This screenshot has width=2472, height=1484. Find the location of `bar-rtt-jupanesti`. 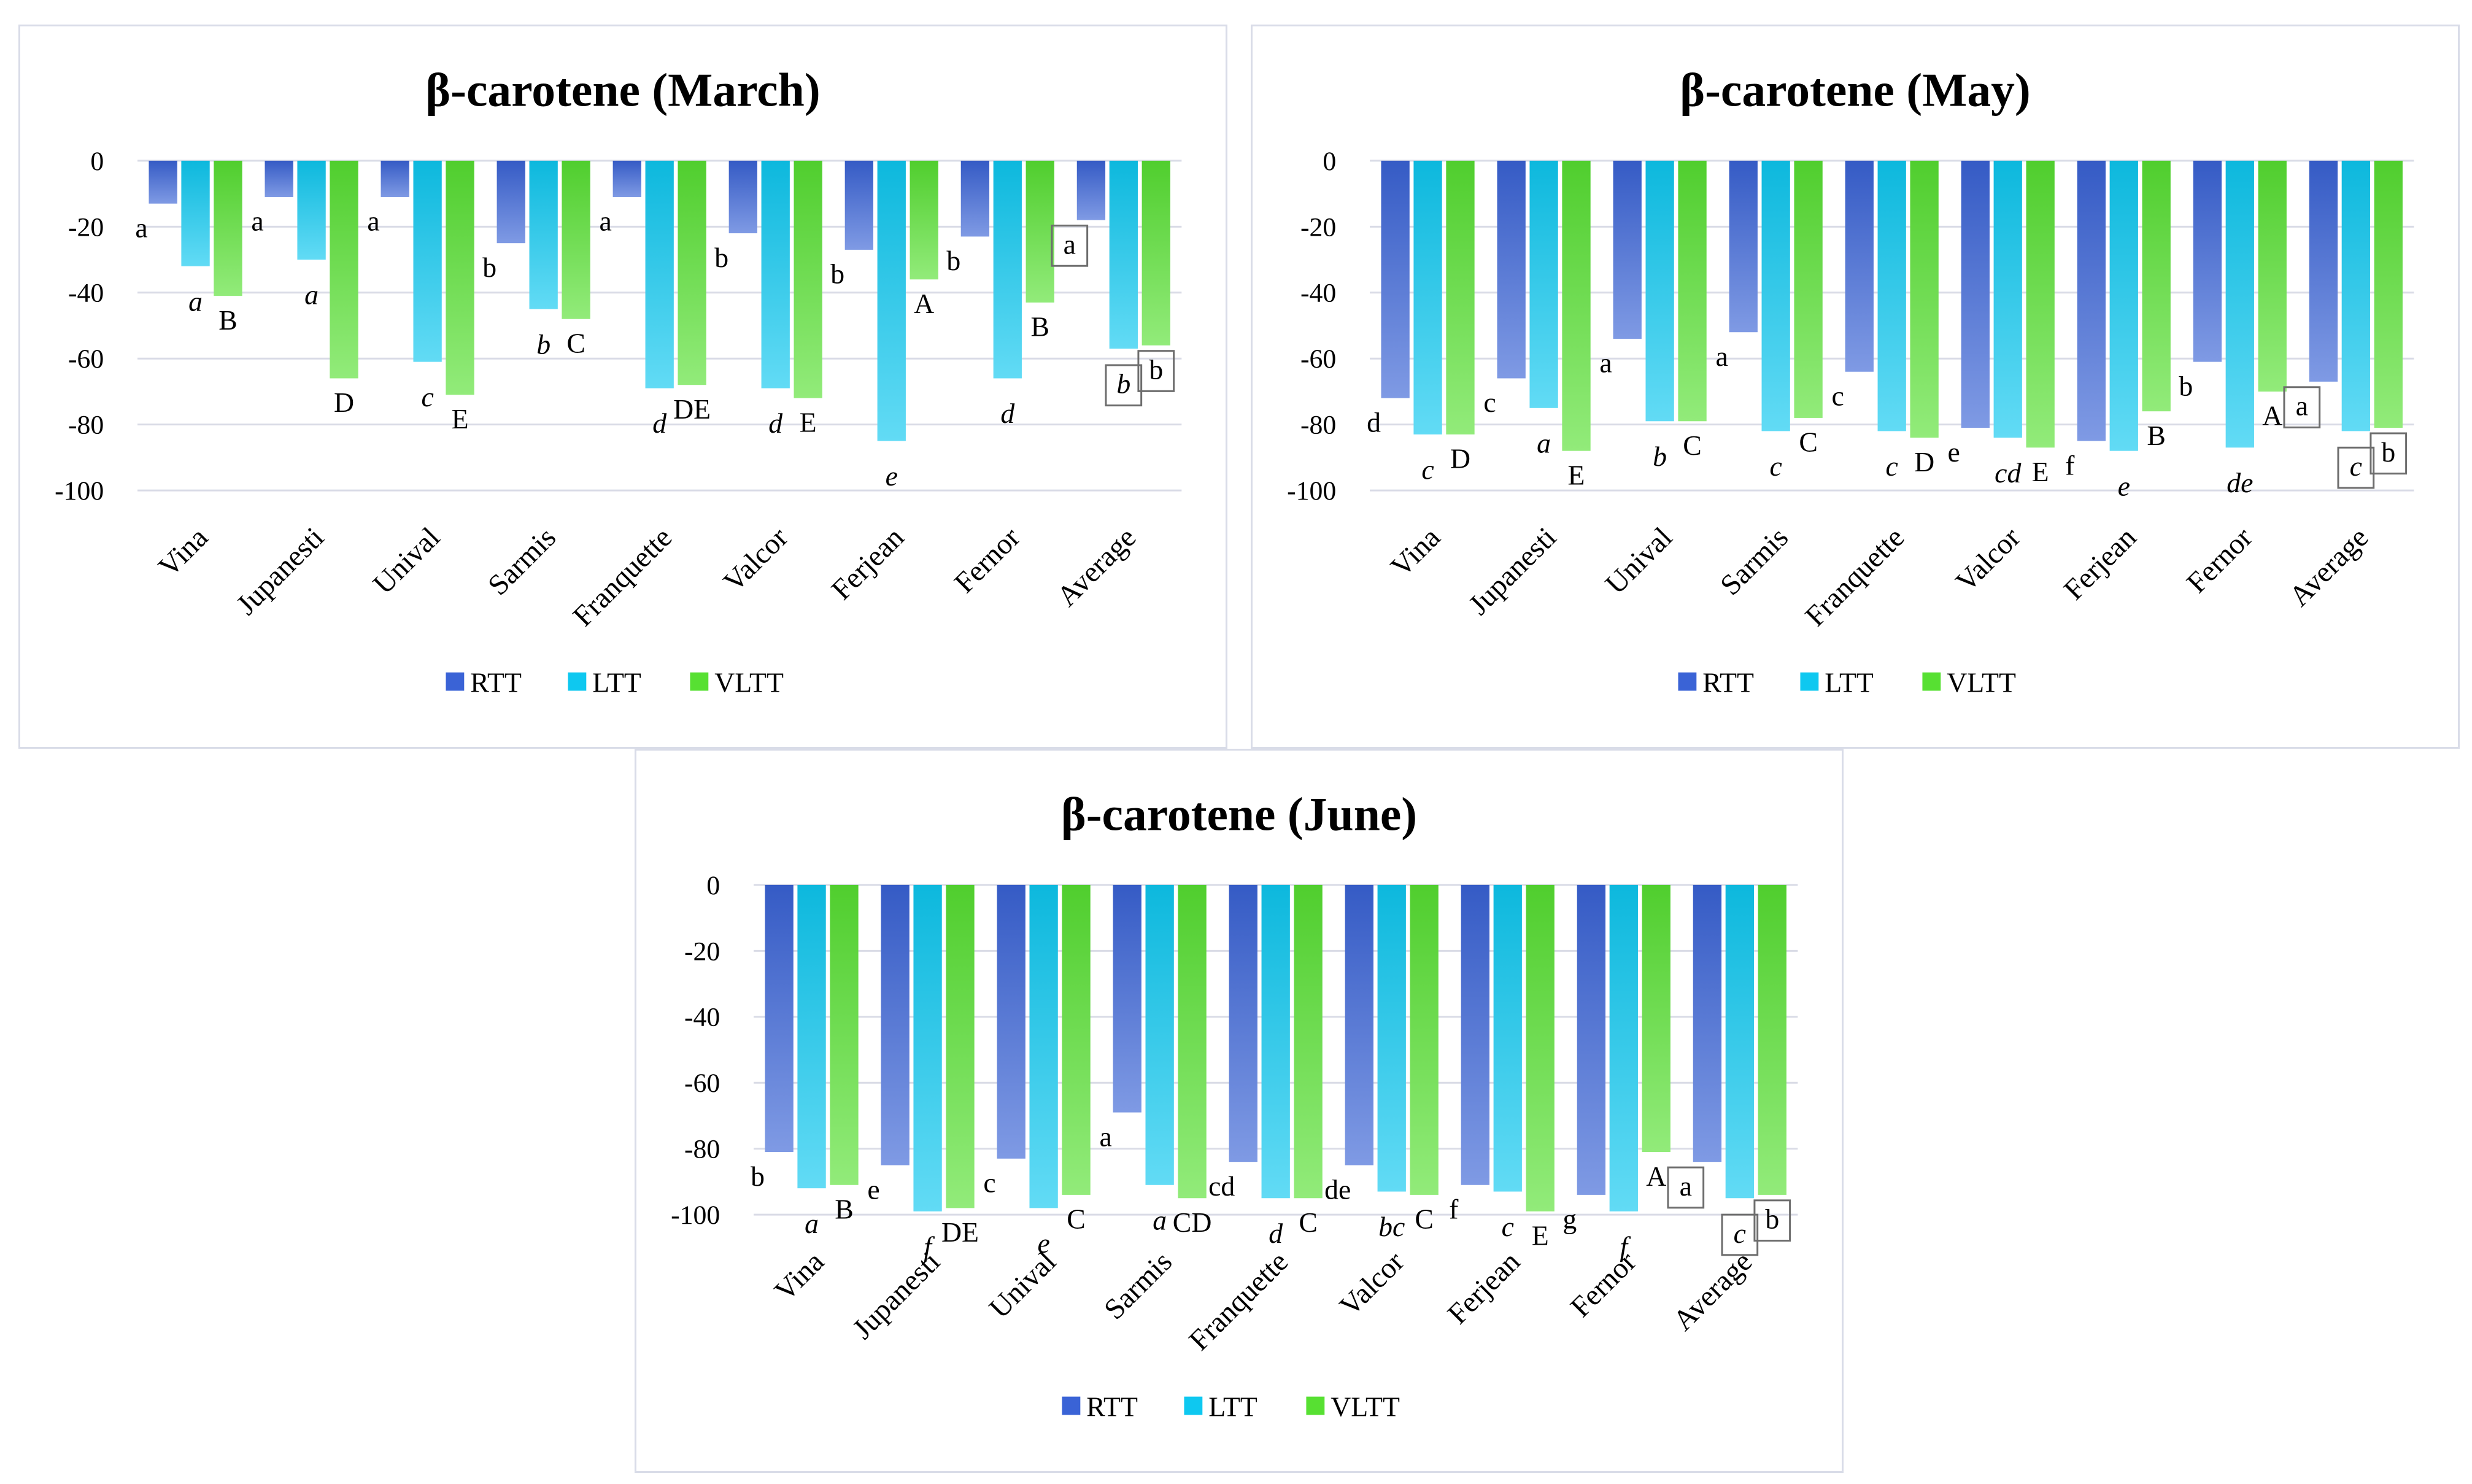

bar-rtt-jupanesti is located at coordinates (1511, 269).